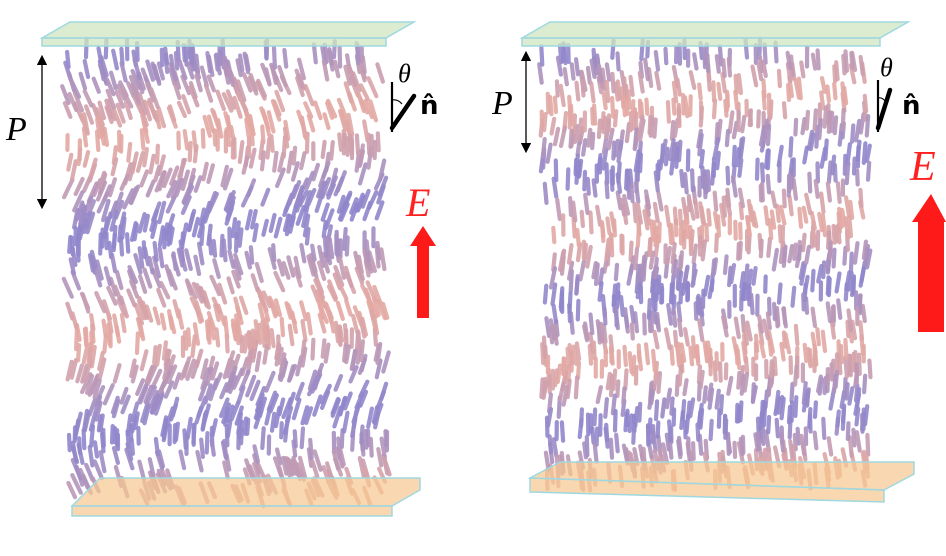  I want to click on angle-arc-right, so click(881, 99).